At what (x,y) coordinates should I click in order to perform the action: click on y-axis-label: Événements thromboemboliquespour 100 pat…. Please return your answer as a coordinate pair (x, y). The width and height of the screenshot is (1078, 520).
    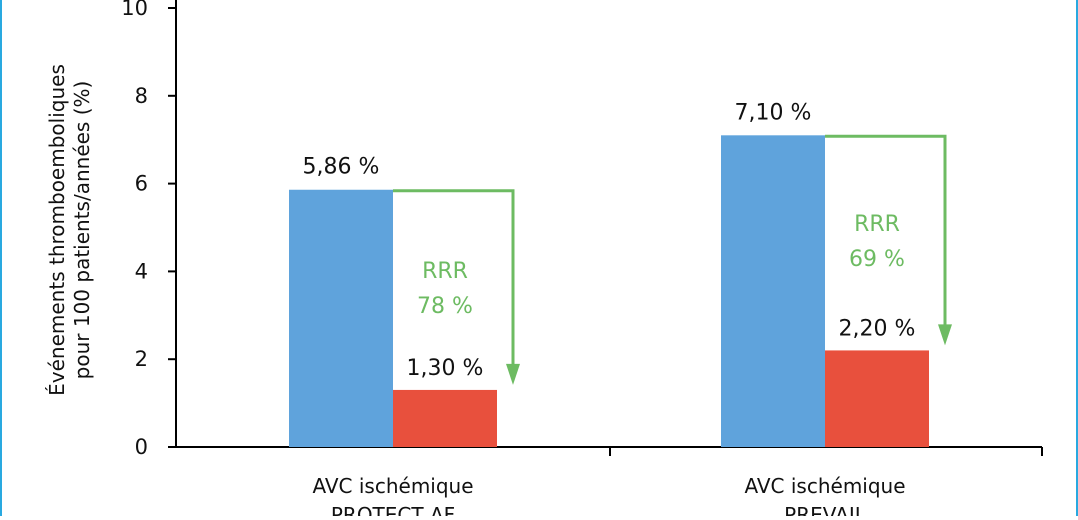
    Looking at the image, I should click on (69, 230).